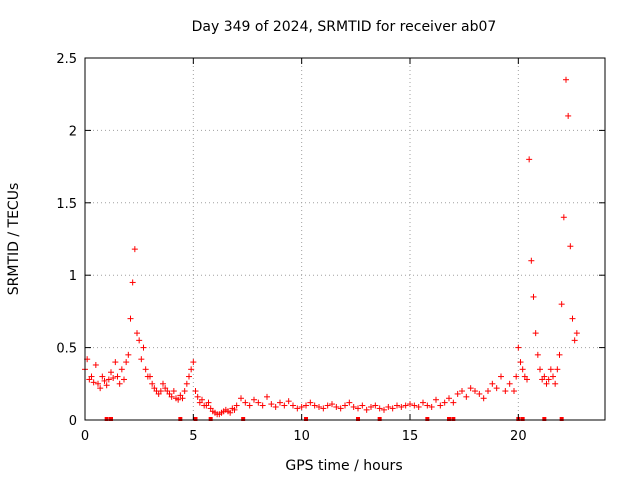  Describe the element at coordinates (73, 276) in the screenshot. I see `y-tick-label: 1` at that location.